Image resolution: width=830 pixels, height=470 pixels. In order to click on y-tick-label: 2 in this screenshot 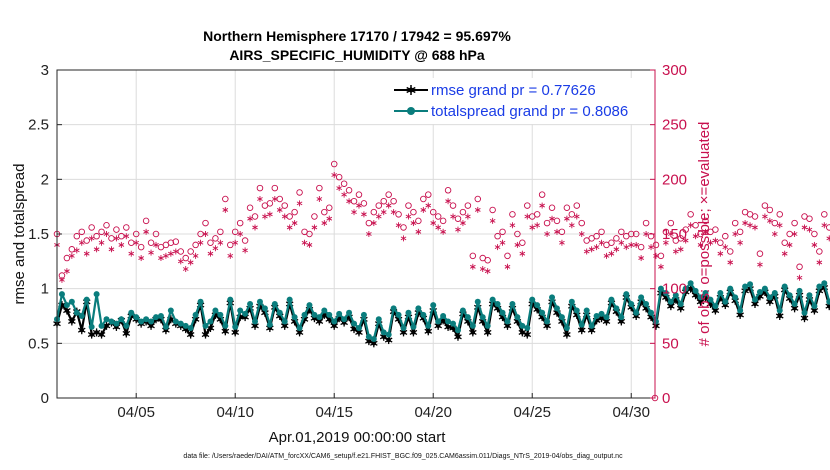, I will do `click(45, 179)`.